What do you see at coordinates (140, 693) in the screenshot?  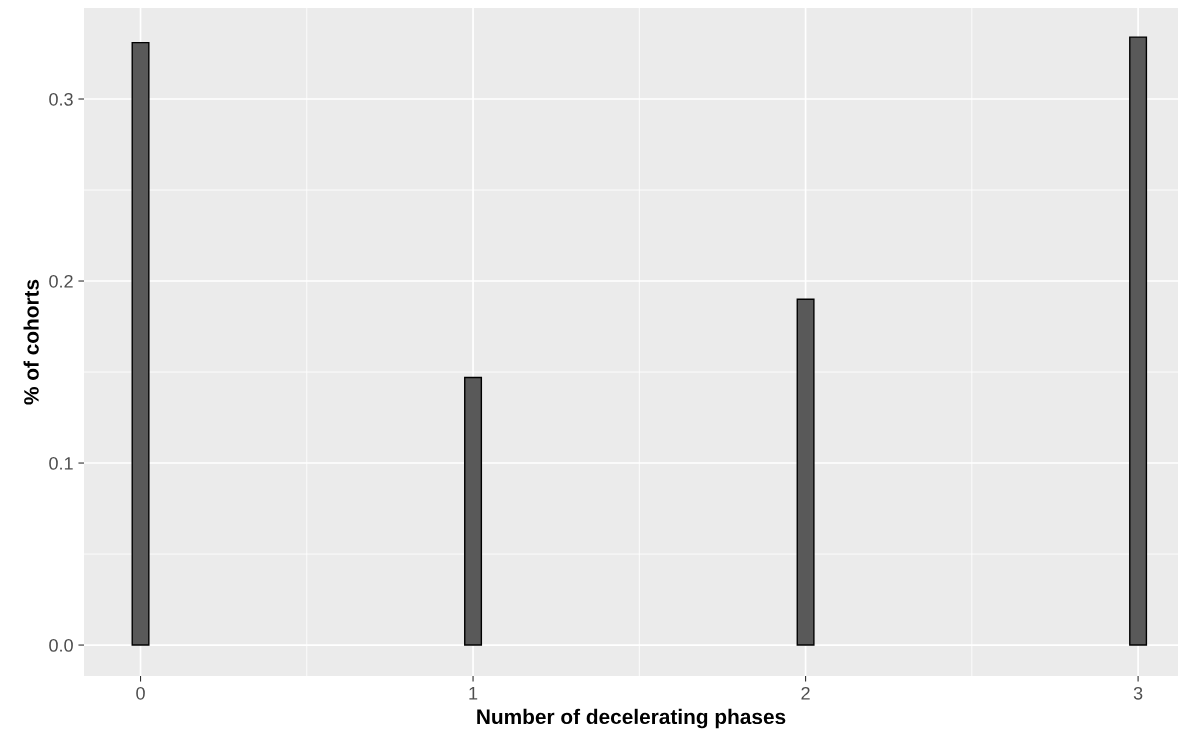 I see `x-tick-label: 0` at bounding box center [140, 693].